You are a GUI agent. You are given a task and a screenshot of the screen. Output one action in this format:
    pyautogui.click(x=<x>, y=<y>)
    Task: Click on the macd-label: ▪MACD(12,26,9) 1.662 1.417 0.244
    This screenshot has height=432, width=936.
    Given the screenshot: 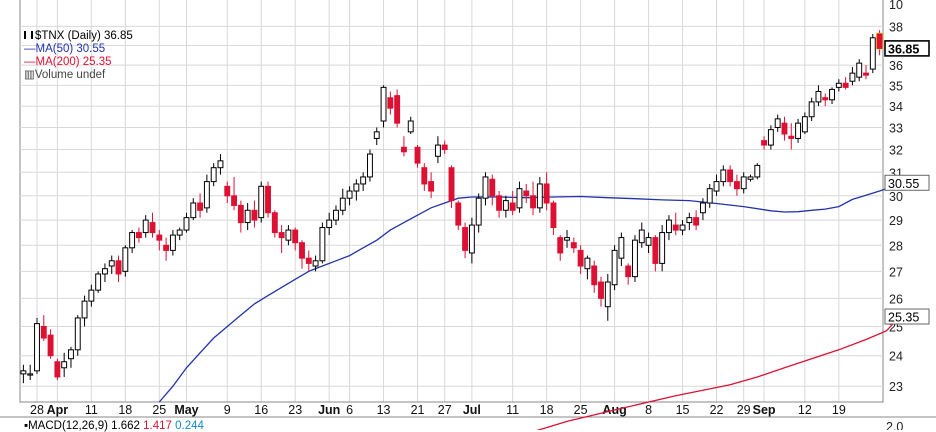 What is the action you would take?
    pyautogui.click(x=114, y=426)
    